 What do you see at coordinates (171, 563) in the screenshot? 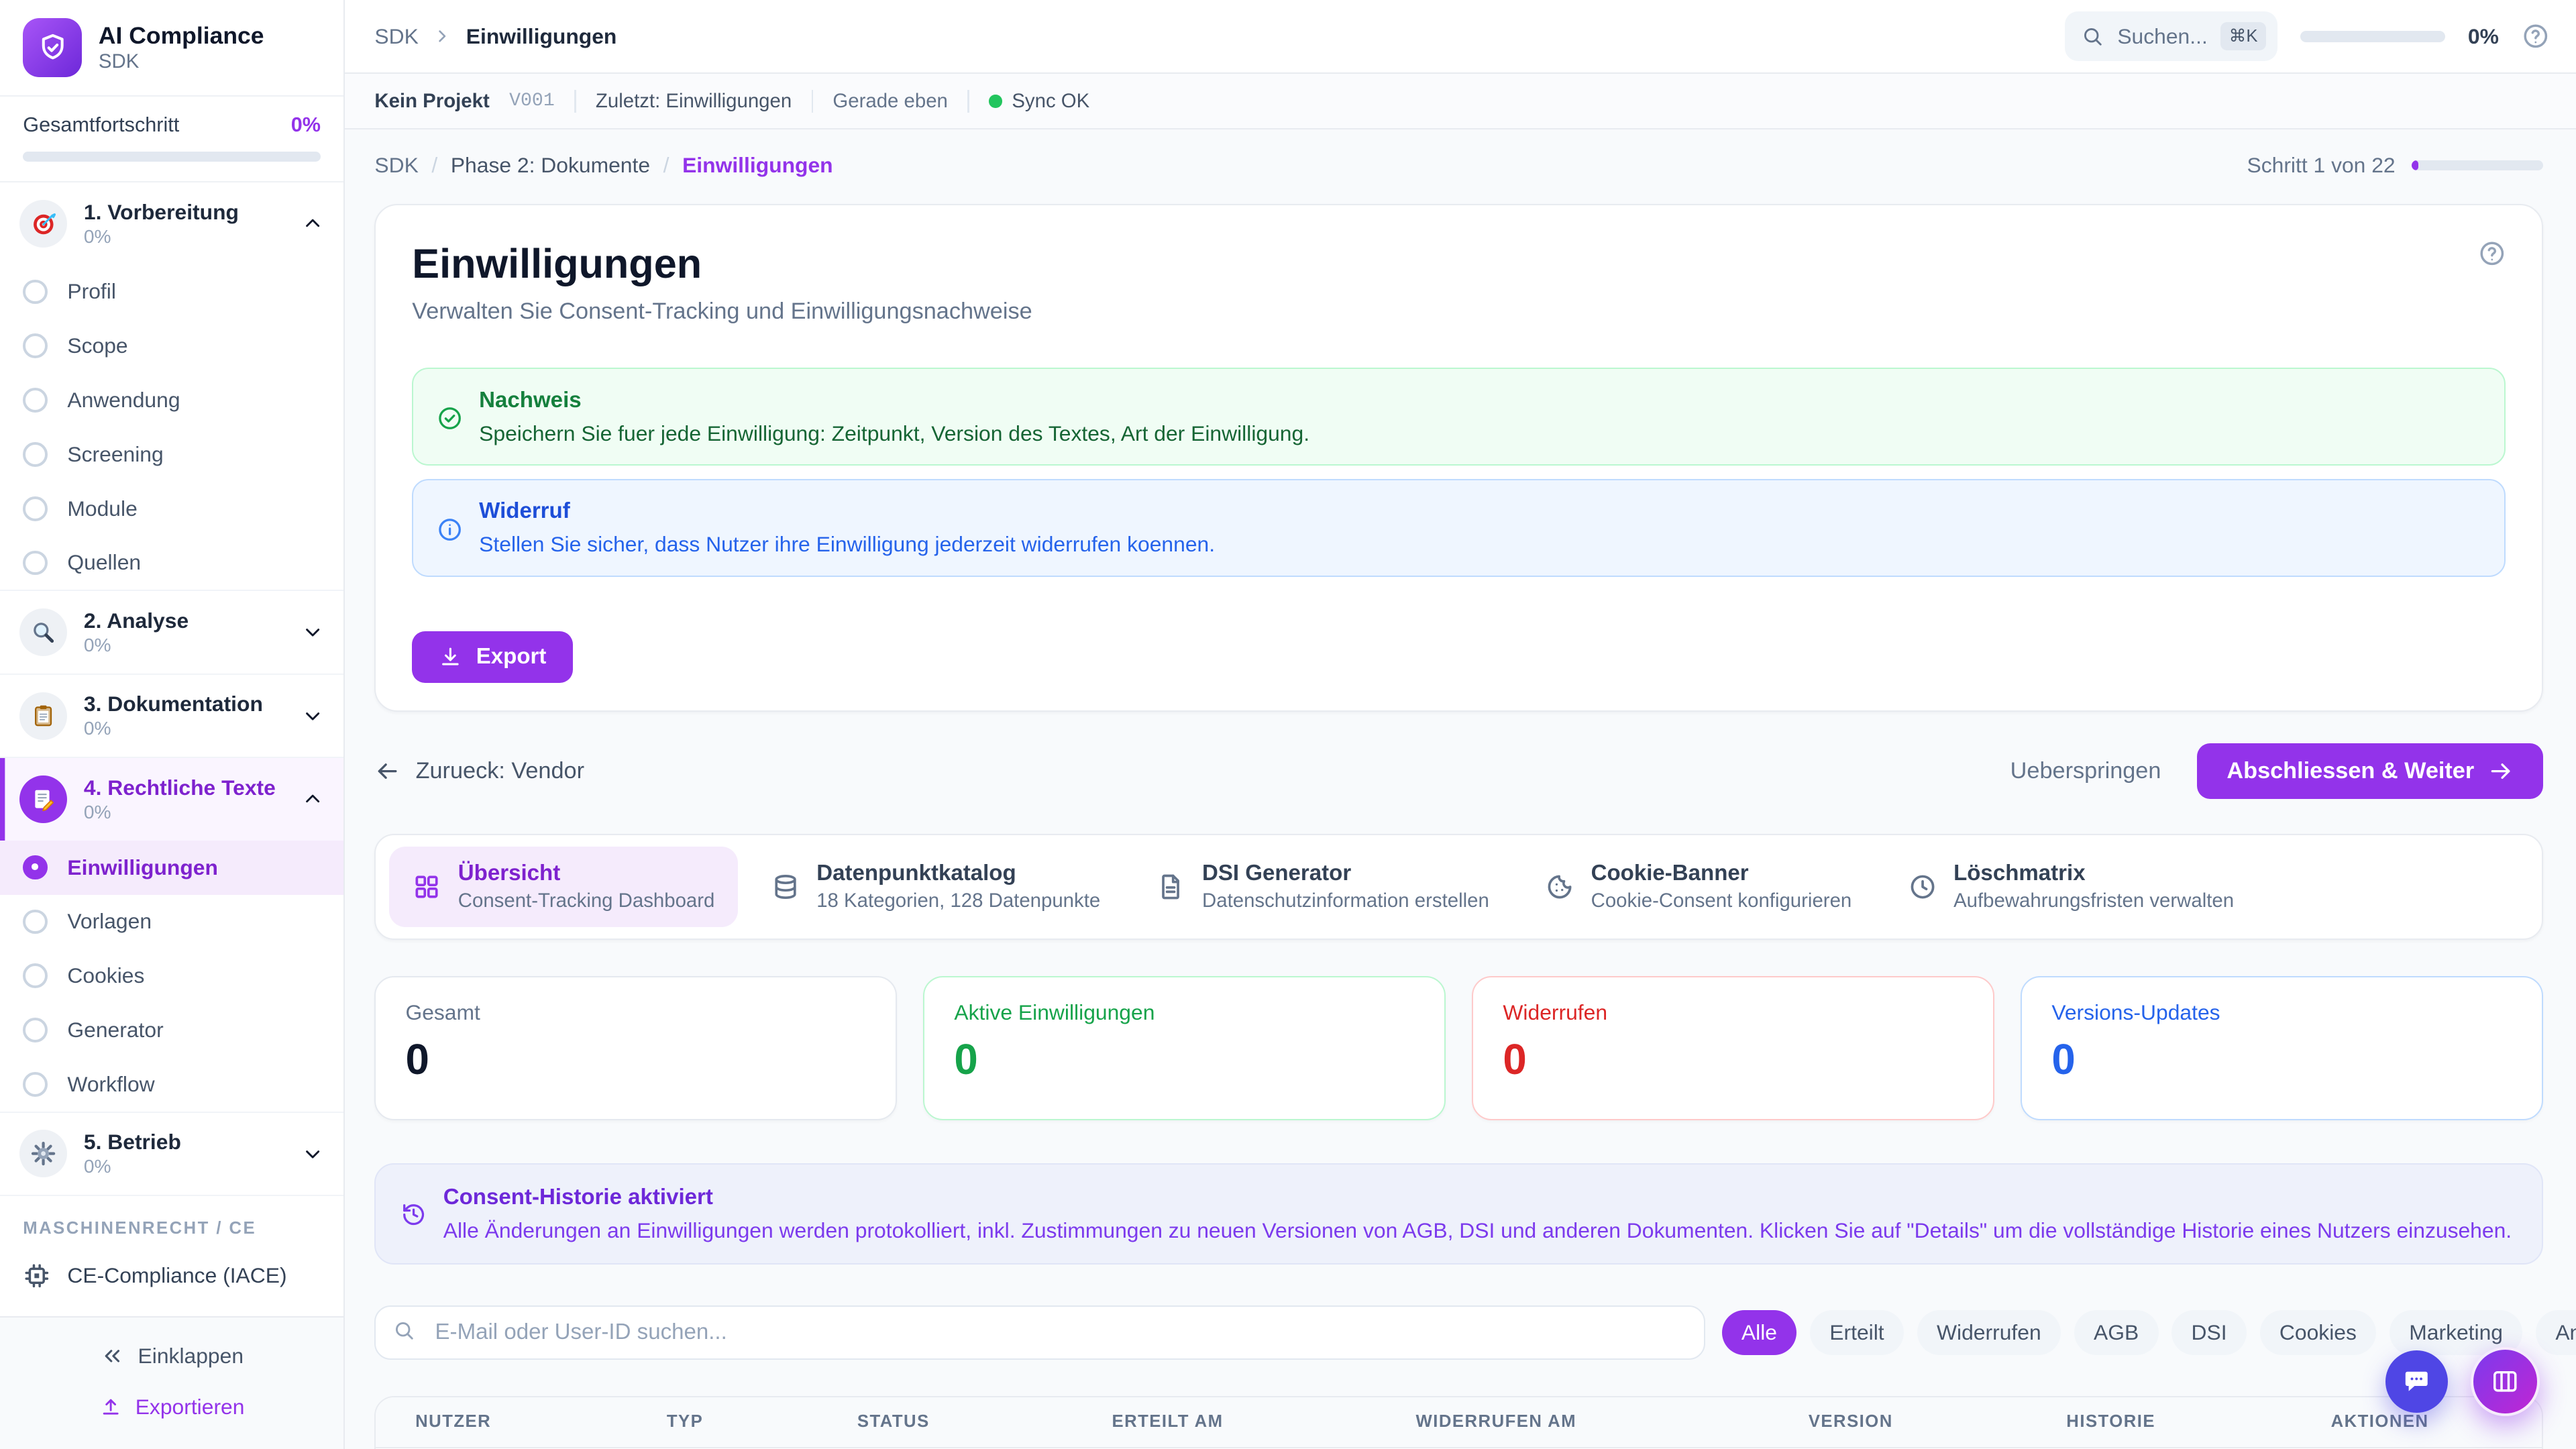
I see `sidebar-item-quellen: Quellen` at bounding box center [171, 563].